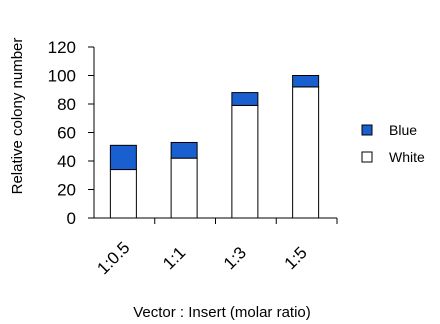 This screenshot has width=440, height=324. Describe the element at coordinates (71, 218) in the screenshot. I see `y-tick-label: 0` at that location.